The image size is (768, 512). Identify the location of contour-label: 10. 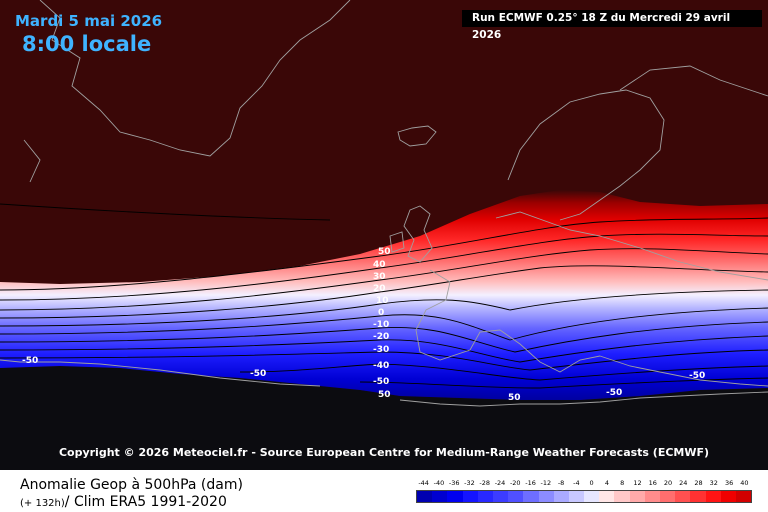
(382, 301).